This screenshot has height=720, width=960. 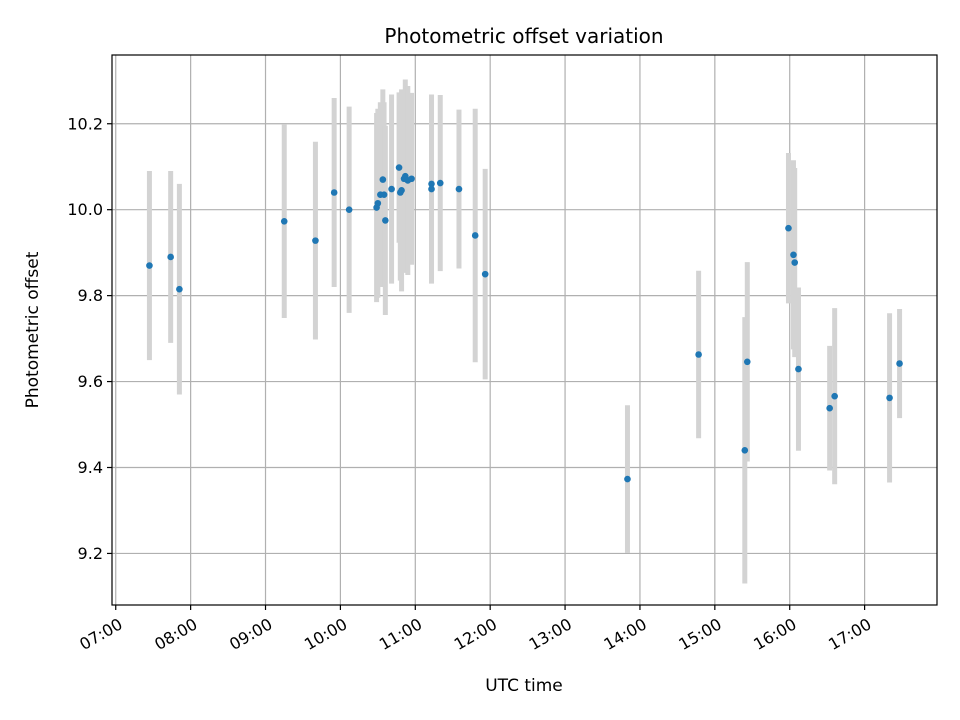 I want to click on chart-title: Photometric offset variation, so click(x=523, y=36).